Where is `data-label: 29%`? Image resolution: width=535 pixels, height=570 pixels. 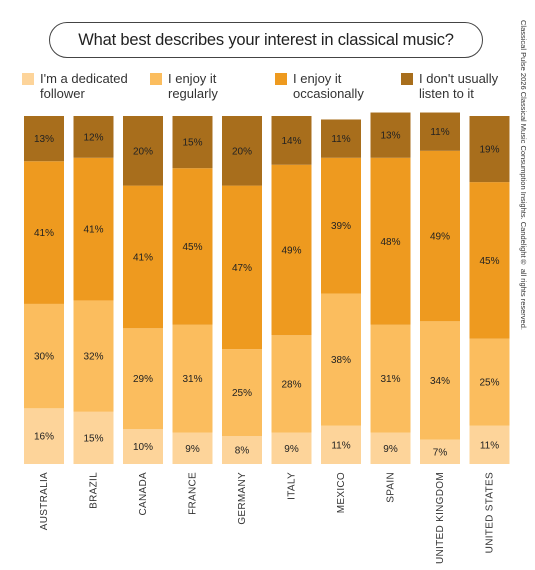 data-label: 29% is located at coordinates (143, 379).